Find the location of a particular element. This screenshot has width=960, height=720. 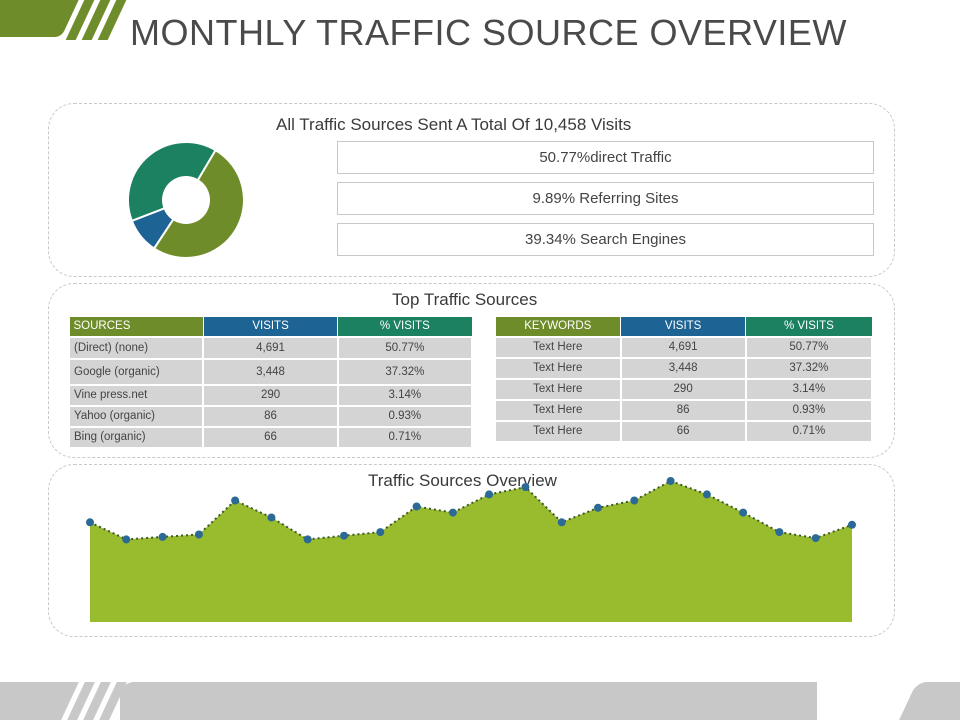

donut-hole is located at coordinates (186, 200).